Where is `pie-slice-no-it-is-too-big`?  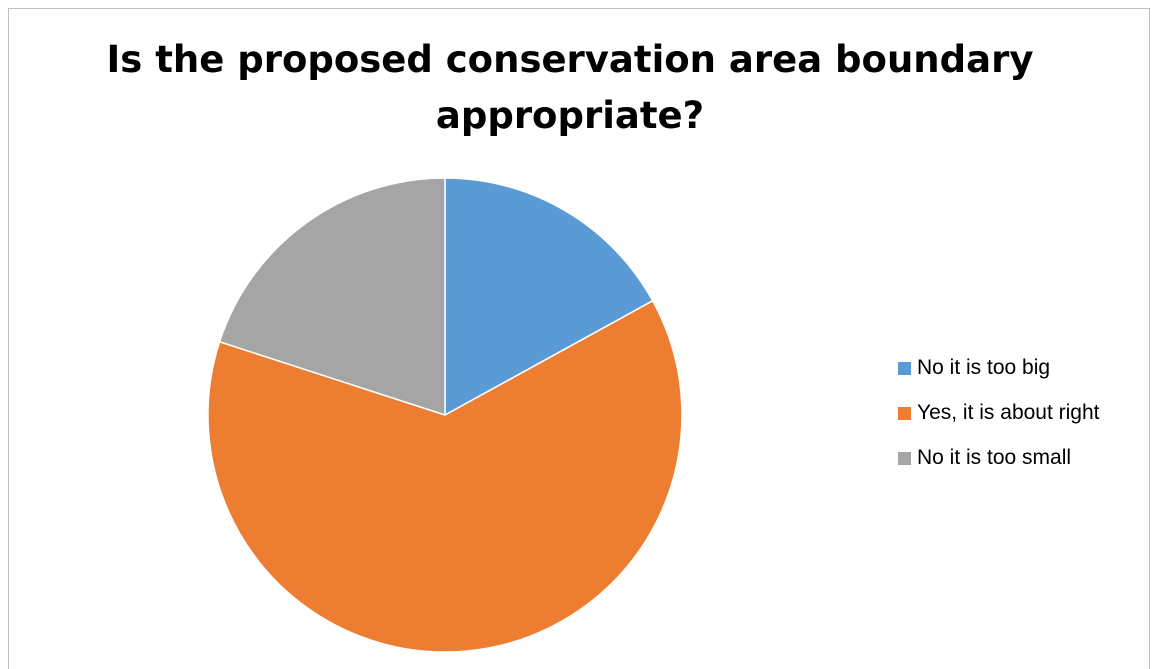 pie-slice-no-it-is-too-big is located at coordinates (549, 296).